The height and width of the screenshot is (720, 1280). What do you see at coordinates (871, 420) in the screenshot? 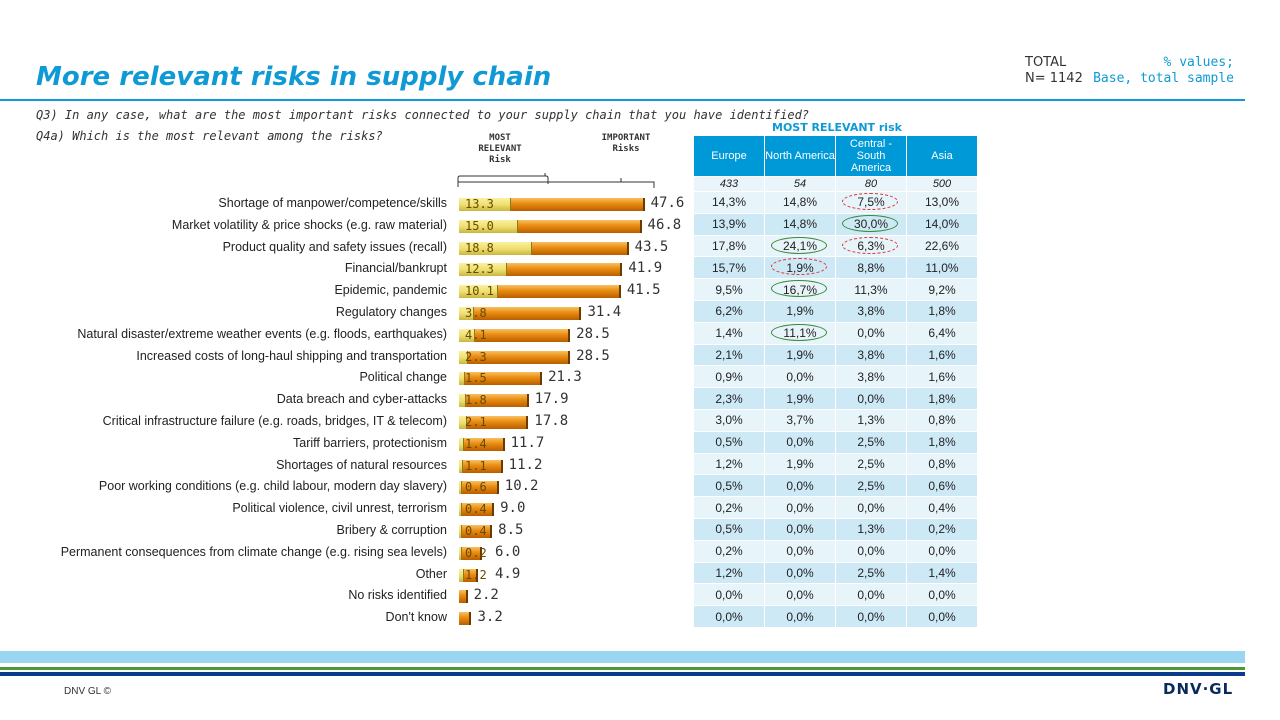
I see `cell-value: 1,3%` at bounding box center [871, 420].